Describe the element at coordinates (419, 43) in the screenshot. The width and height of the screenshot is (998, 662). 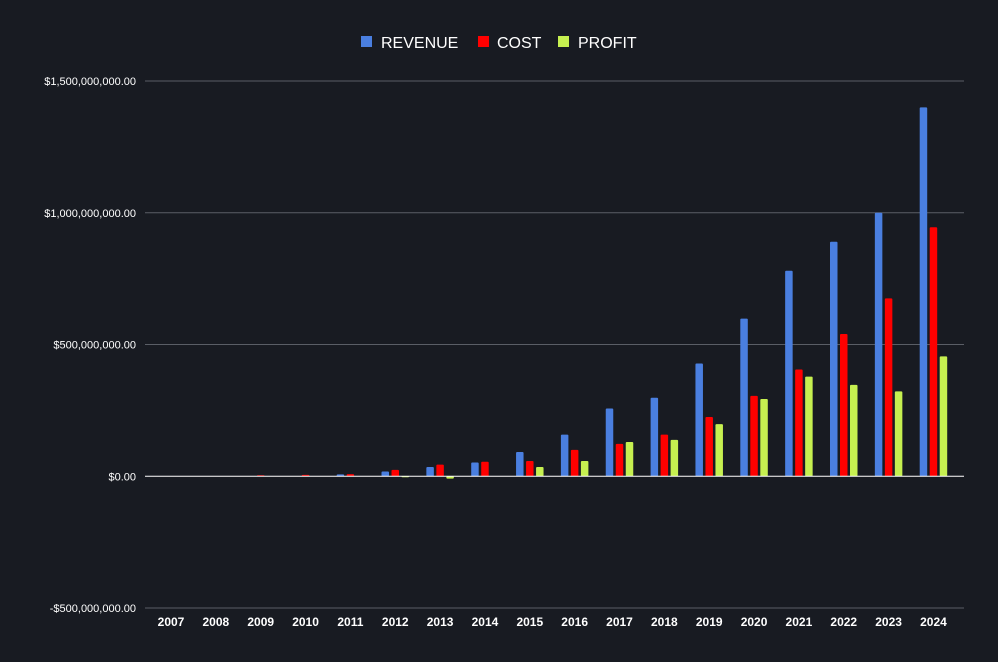
I see `legend-label-revenue: REVENUE` at that location.